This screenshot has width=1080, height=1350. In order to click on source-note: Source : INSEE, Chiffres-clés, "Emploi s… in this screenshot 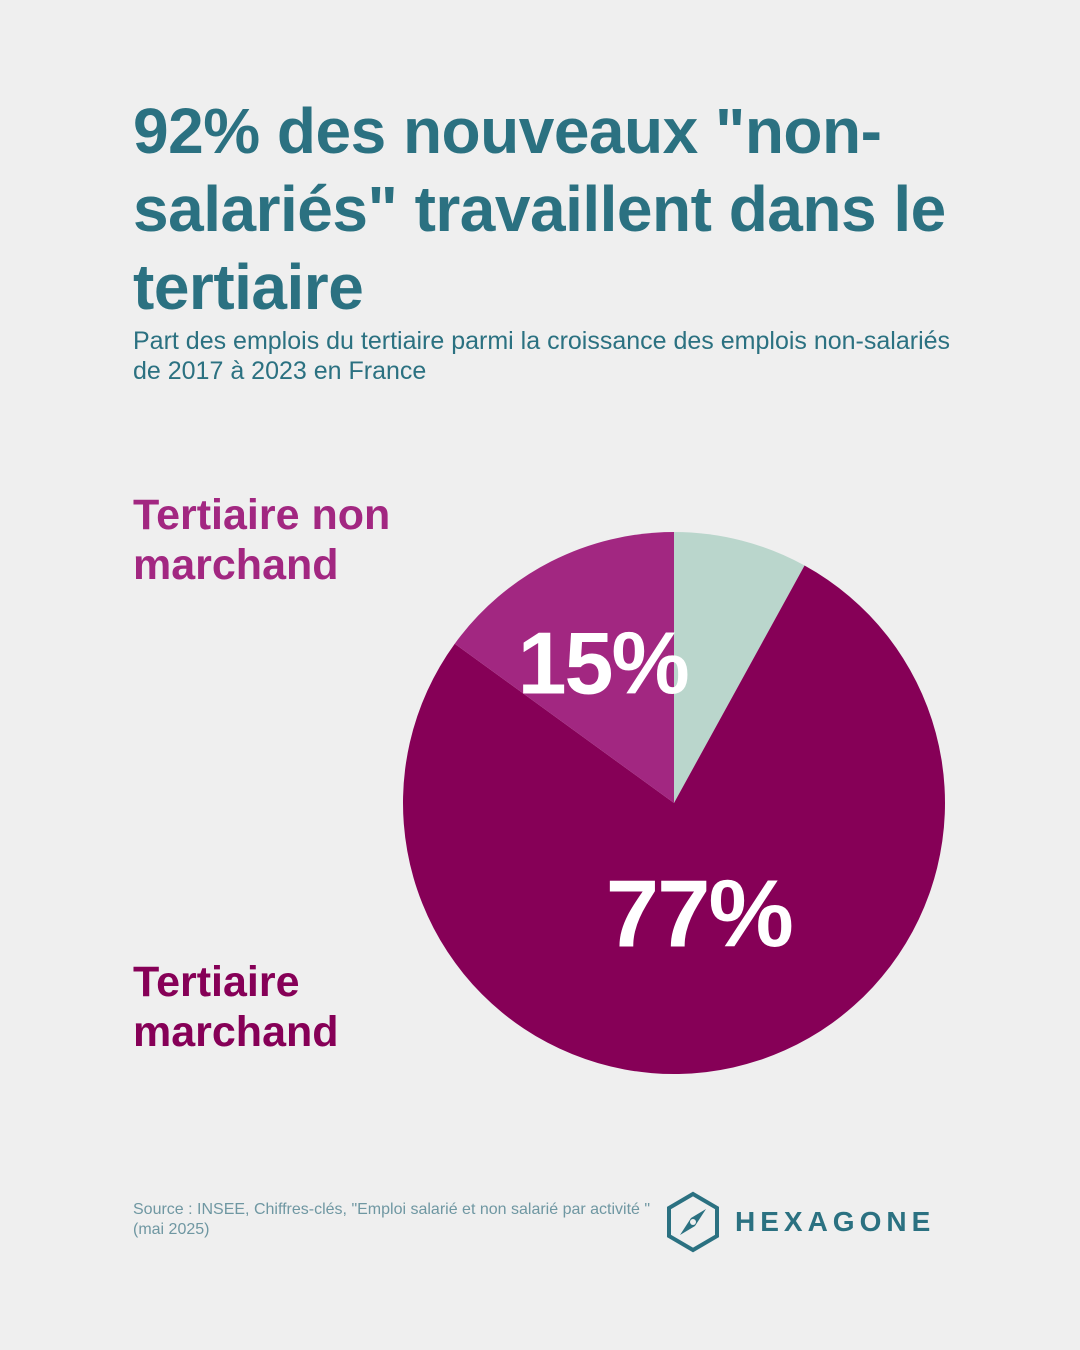, I will do `click(392, 1219)`.